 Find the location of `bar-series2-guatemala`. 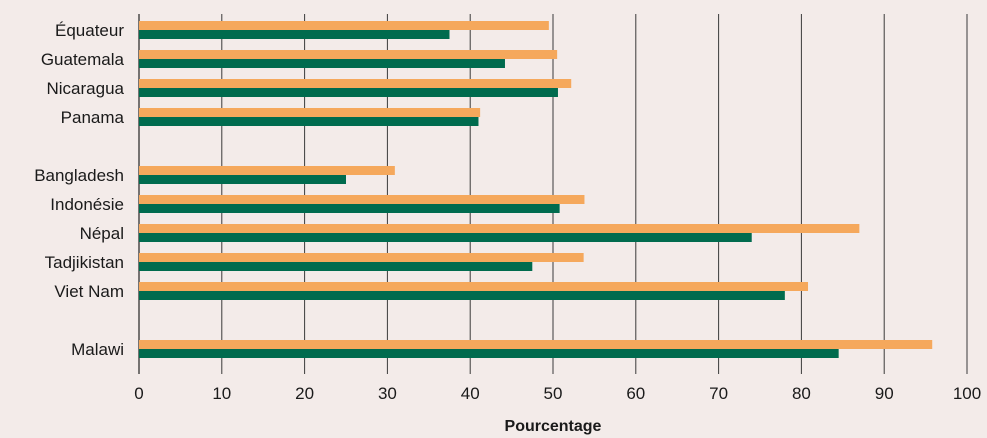

bar-series2-guatemala is located at coordinates (322, 63).